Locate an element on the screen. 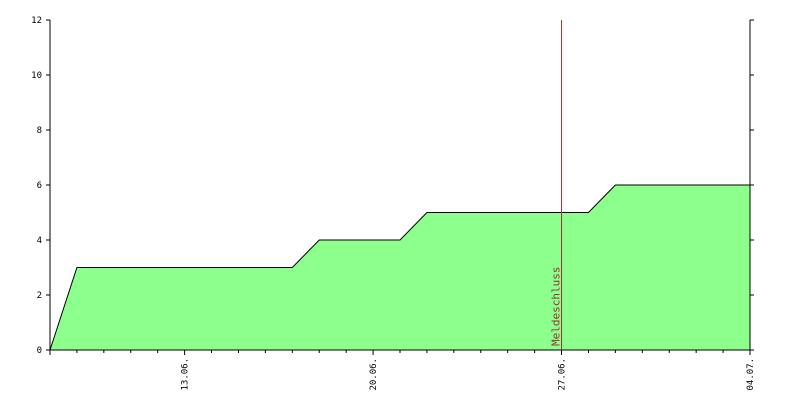 The width and height of the screenshot is (800, 400). annotation-label: Meldeschluss is located at coordinates (556, 306).